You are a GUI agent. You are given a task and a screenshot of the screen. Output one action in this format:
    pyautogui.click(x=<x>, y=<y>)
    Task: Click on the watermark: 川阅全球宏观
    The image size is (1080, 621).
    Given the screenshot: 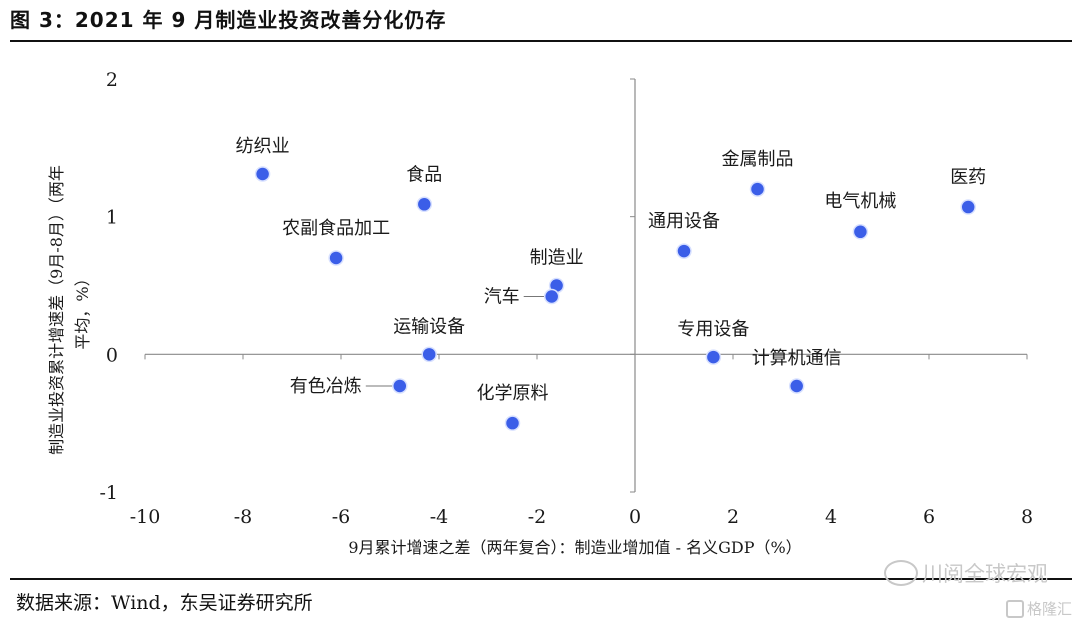 What is the action you would take?
    pyautogui.click(x=966, y=573)
    